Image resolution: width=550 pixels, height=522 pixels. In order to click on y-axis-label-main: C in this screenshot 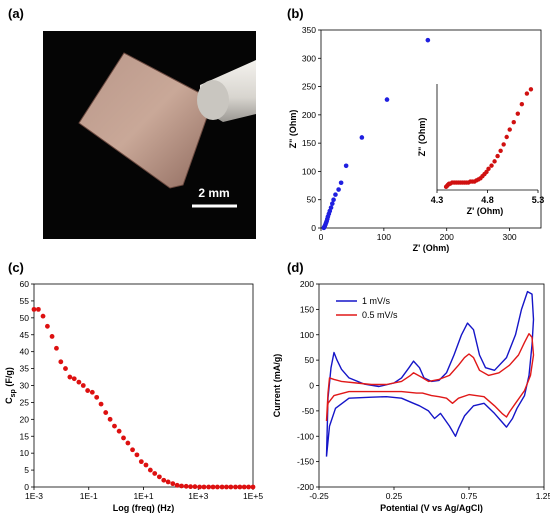, I will do `click(9, 400)`.